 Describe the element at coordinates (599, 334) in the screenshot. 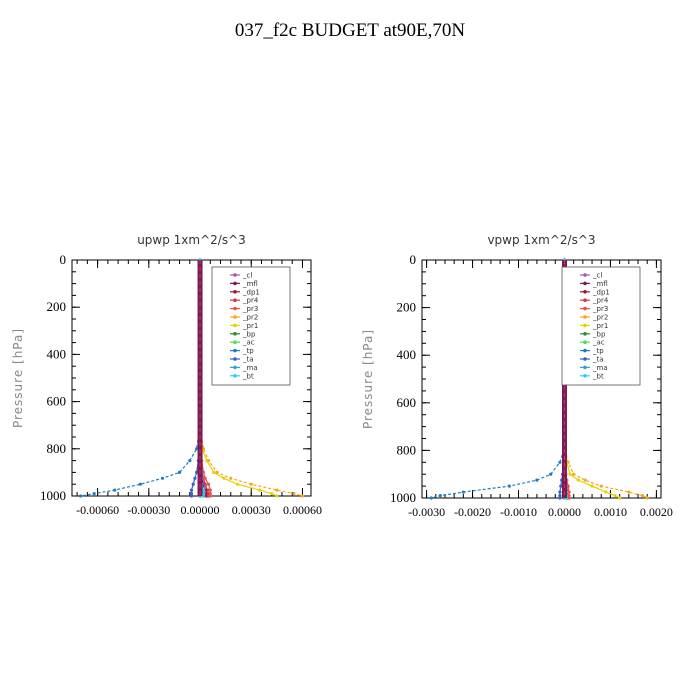

I see `legend-label: _bp` at that location.